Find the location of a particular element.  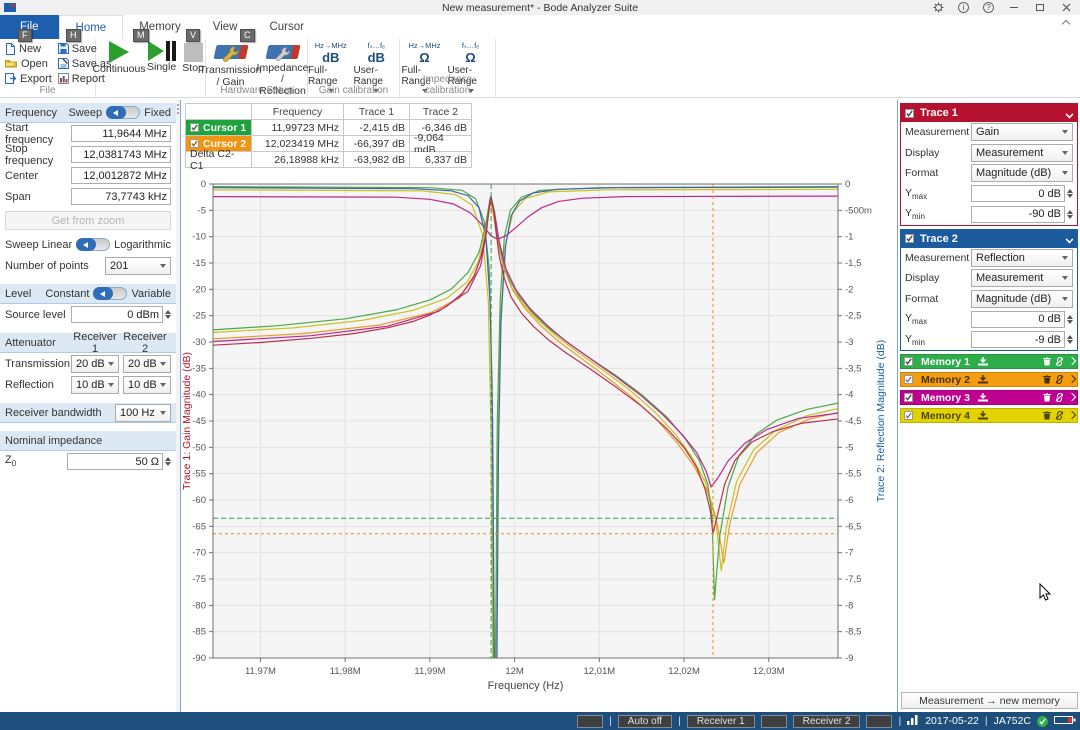

get-from-zoom-button: Get from zoom is located at coordinates (88, 220).